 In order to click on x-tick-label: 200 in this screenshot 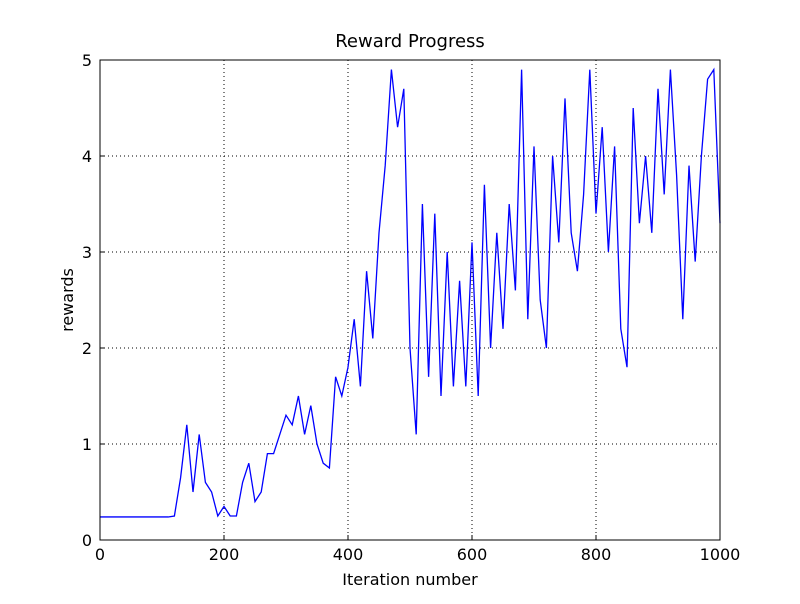, I will do `click(224, 554)`.